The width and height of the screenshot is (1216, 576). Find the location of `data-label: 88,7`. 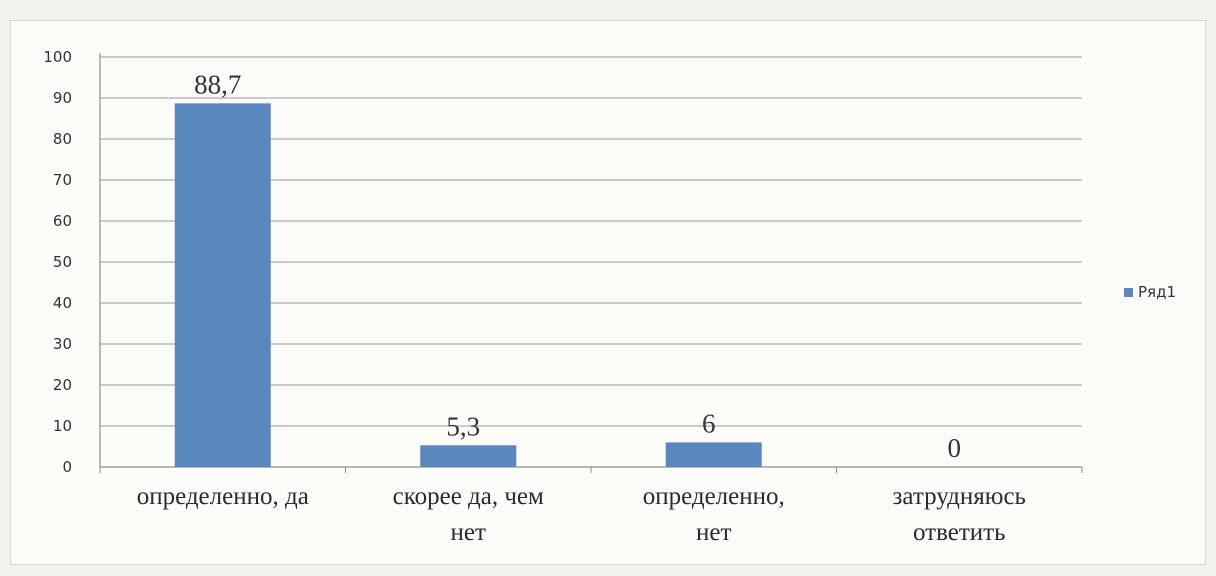

data-label: 88,7 is located at coordinates (217, 84).